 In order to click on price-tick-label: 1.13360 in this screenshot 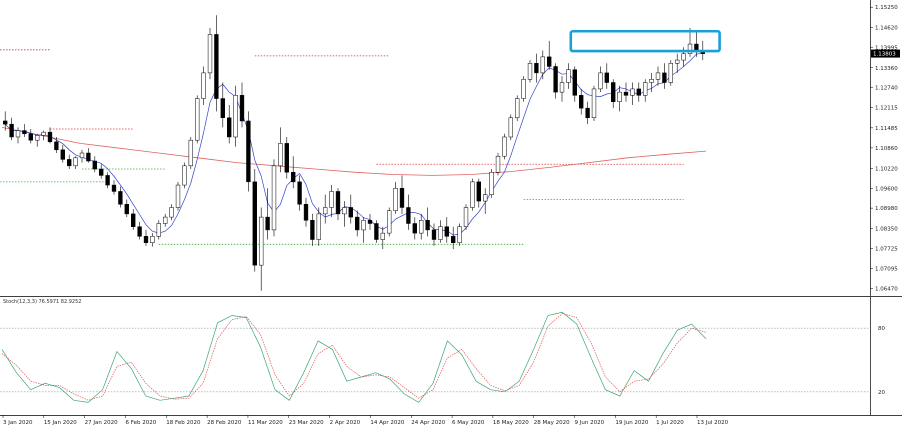, I will do `click(886, 69)`.